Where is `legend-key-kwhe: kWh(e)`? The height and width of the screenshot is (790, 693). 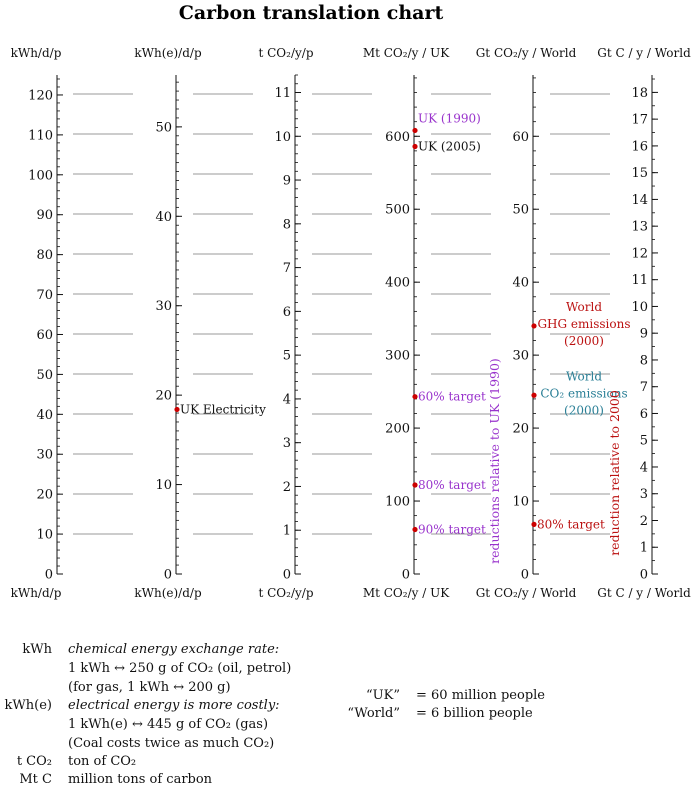 legend-key-kwhe: kWh(e) is located at coordinates (28, 705).